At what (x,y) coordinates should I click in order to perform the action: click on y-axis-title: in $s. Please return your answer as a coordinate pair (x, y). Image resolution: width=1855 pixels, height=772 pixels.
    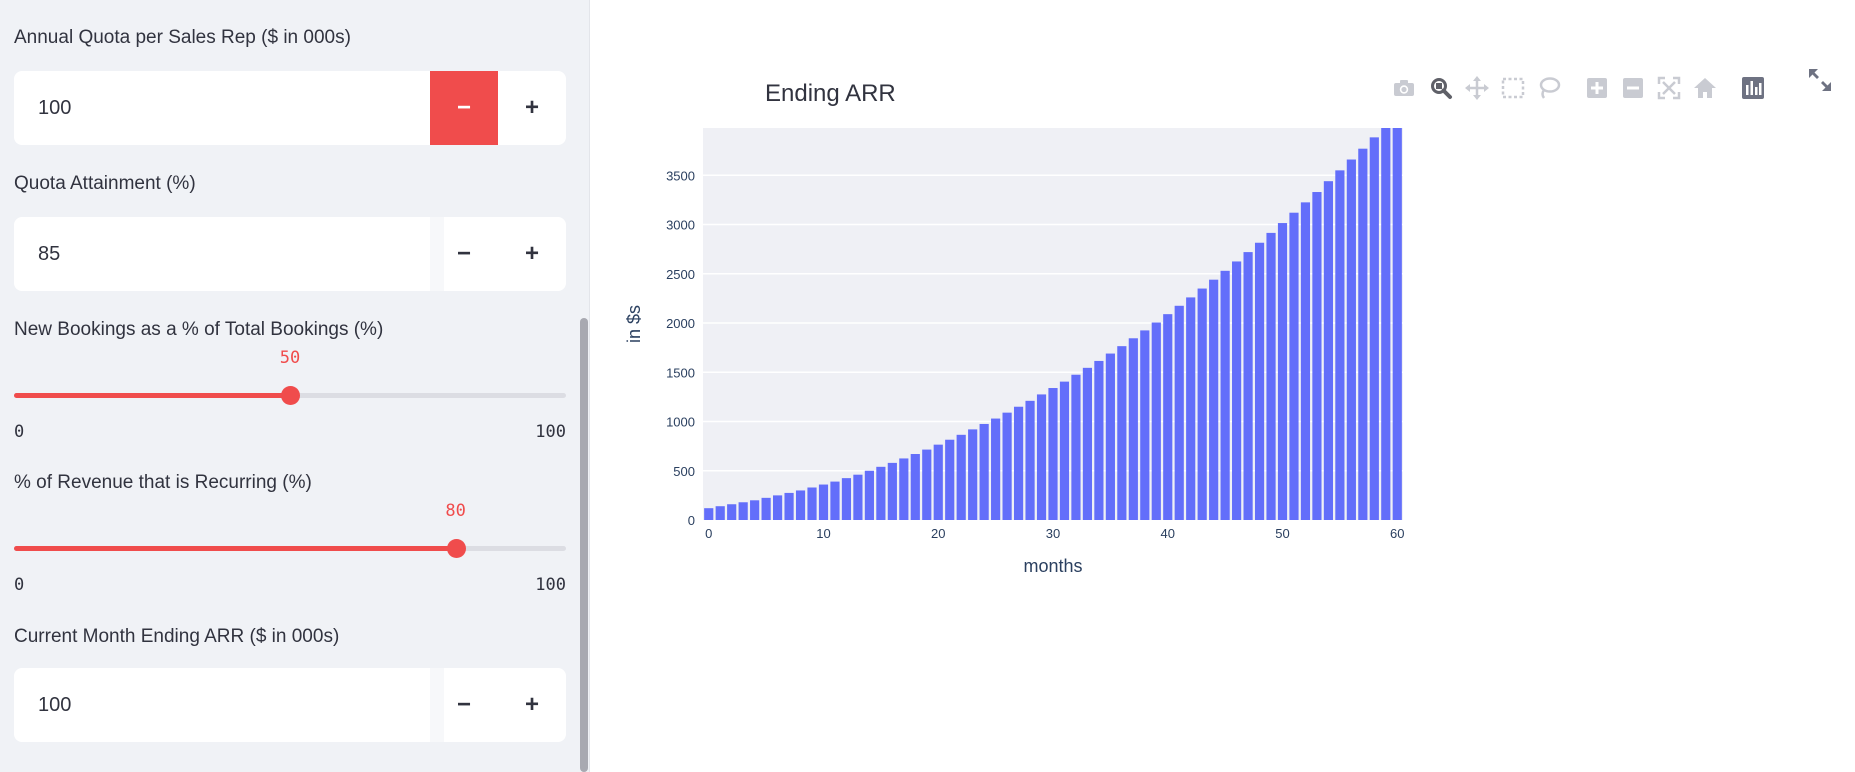
    Looking at the image, I should click on (634, 324).